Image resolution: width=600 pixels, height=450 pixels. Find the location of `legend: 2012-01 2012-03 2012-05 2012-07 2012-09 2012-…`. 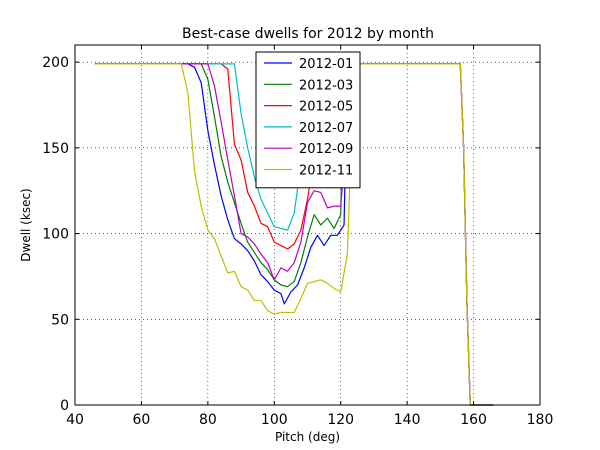

legend: 2012-01 2012-03 2012-05 2012-07 2012-09 2012-… is located at coordinates (308, 120).